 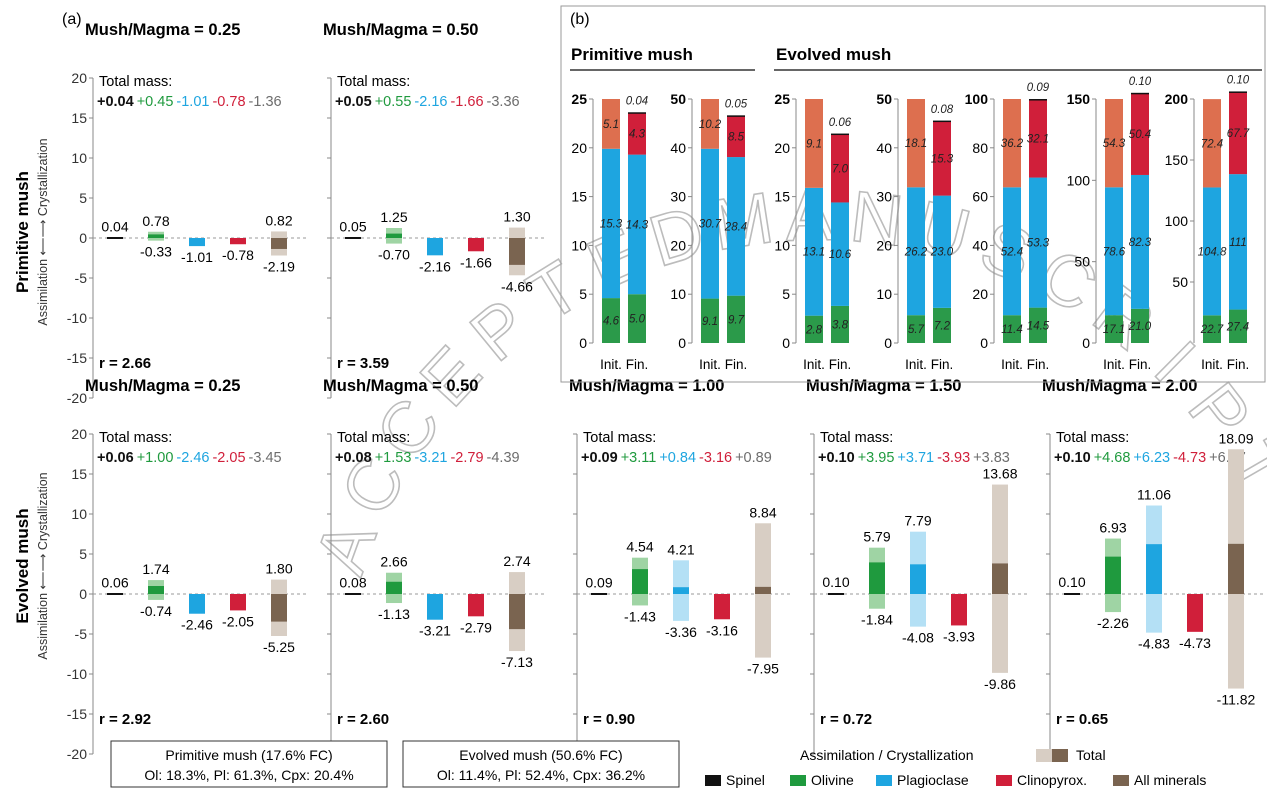 What do you see at coordinates (503, 102) in the screenshot?
I see `total-mass-value: -3.36` at bounding box center [503, 102].